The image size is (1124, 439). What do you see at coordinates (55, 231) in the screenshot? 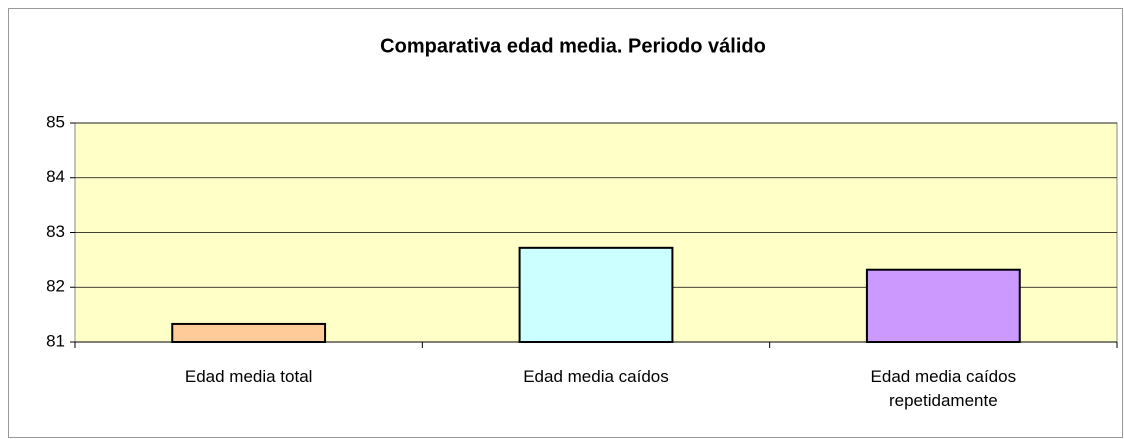
I see `y-tick-label: 83` at bounding box center [55, 231].